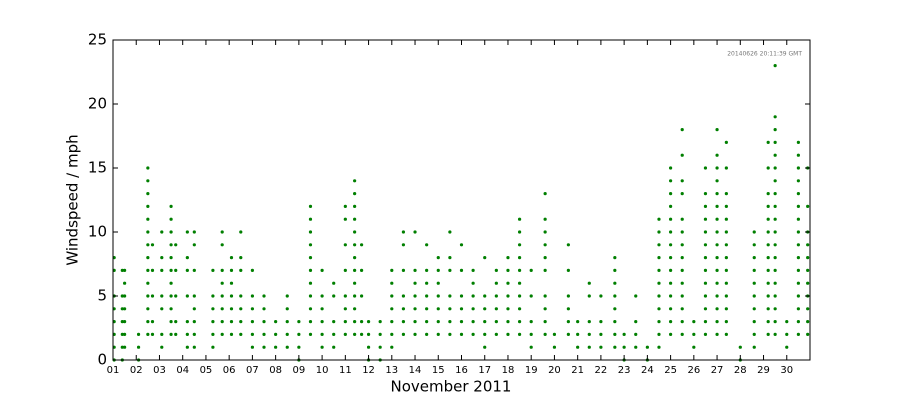 The width and height of the screenshot is (900, 400). Describe the element at coordinates (508, 370) in the screenshot. I see `x-tick-label: 18` at that location.